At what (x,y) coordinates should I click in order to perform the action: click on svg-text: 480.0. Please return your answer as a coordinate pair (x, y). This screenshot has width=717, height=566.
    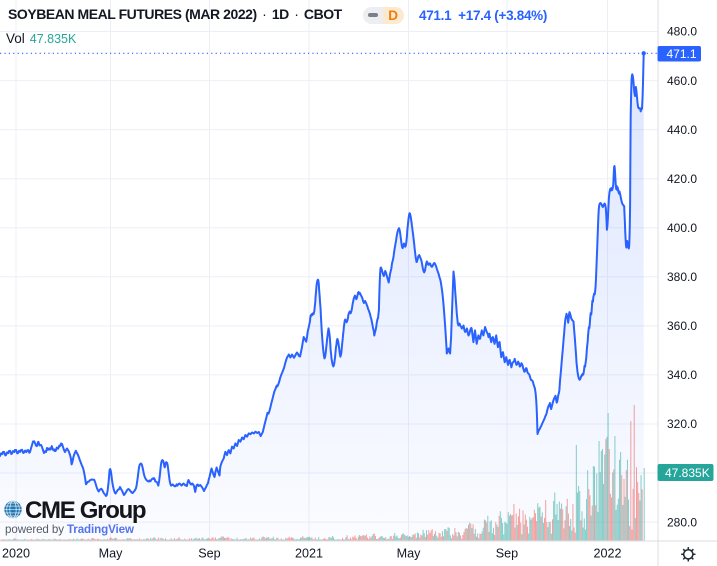
    Looking at the image, I should click on (682, 32).